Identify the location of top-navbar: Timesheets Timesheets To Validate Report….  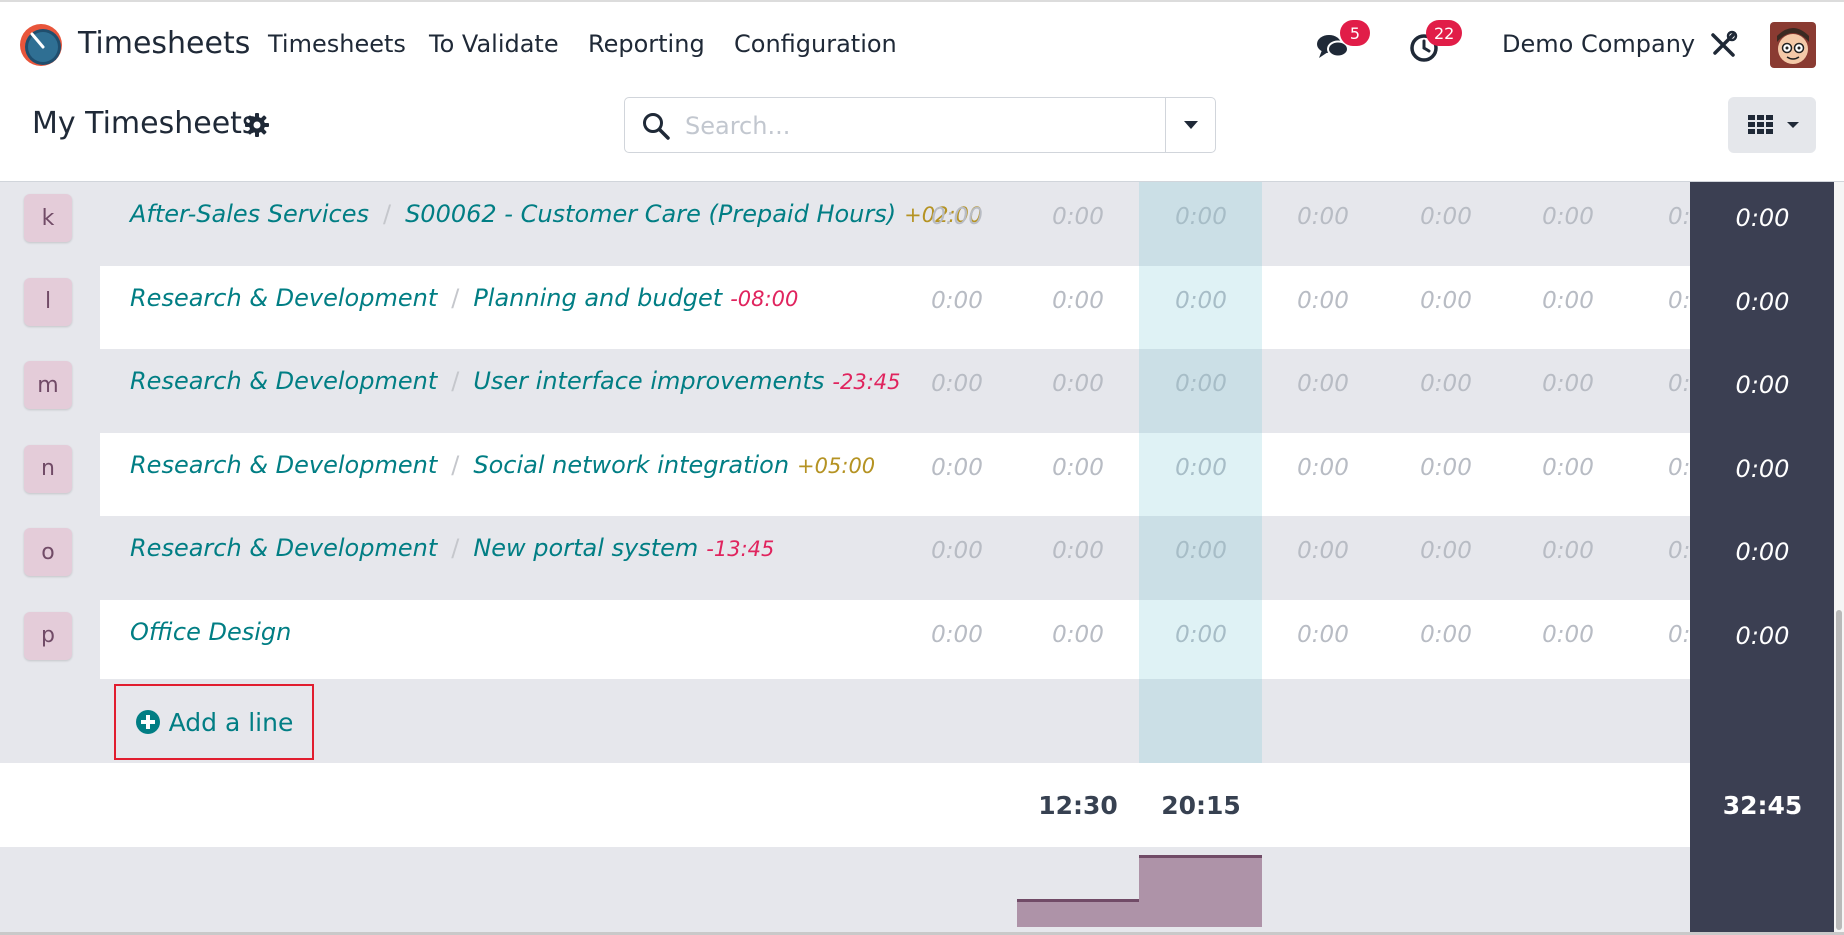
(922, 42).